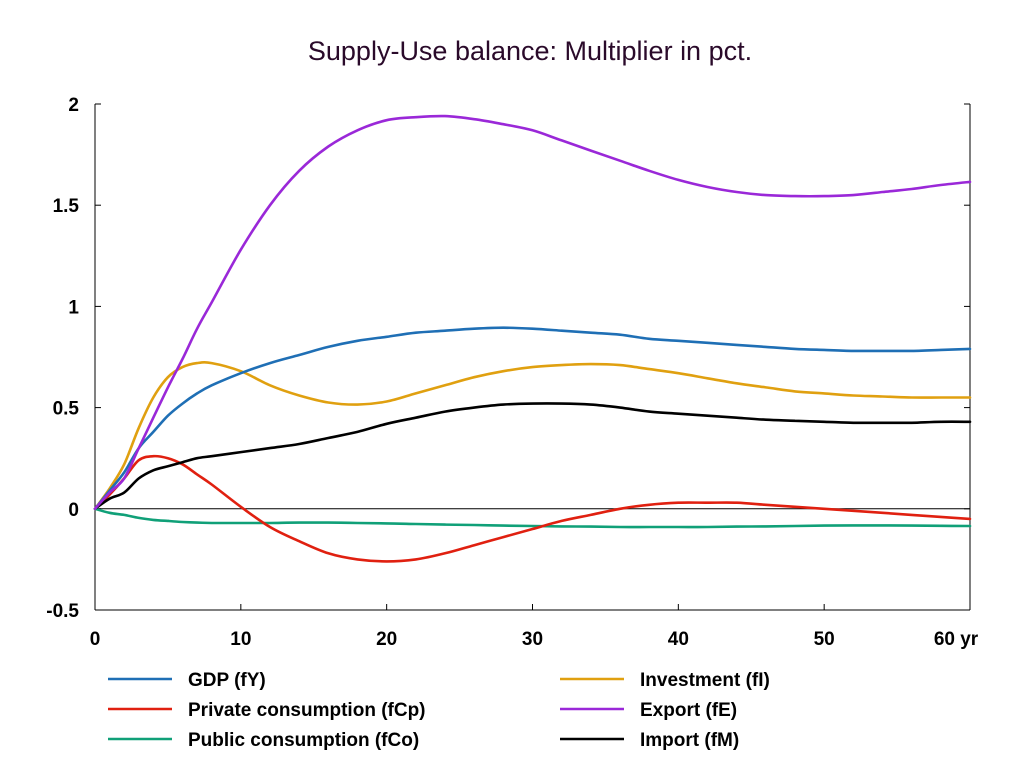  What do you see at coordinates (240, 639) in the screenshot?
I see `x-tick-label: 10` at bounding box center [240, 639].